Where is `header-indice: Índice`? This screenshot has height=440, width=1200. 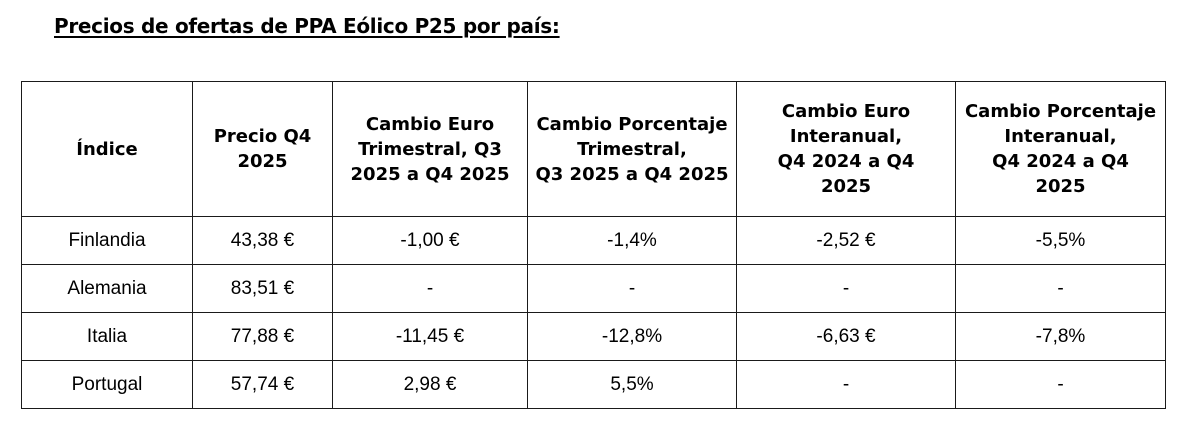
header-indice: Índice is located at coordinates (107, 149).